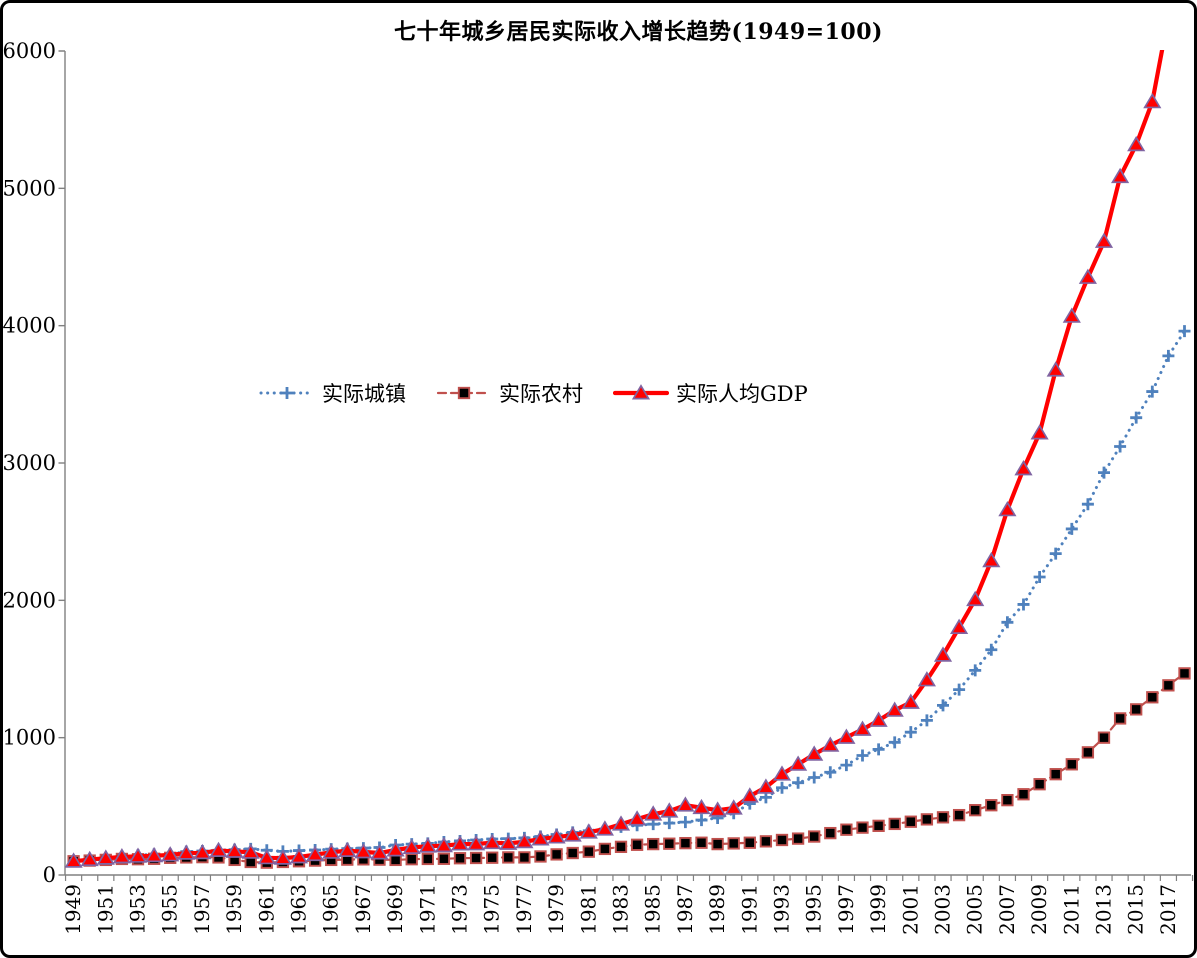 The image size is (1197, 958). Describe the element at coordinates (427, 909) in the screenshot. I see `x-tick-label: 1971` at that location.